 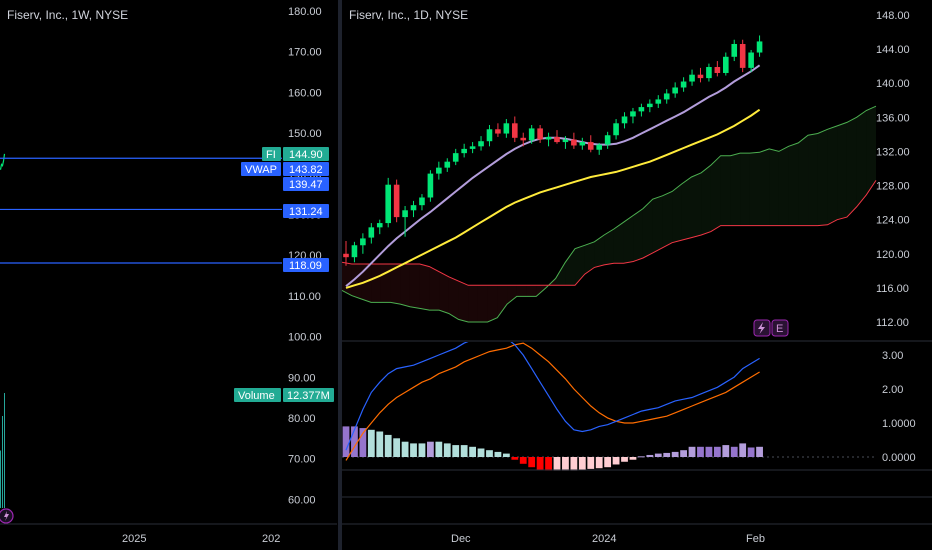 I want to click on volume-tag-value: 12.377M, so click(x=308, y=396).